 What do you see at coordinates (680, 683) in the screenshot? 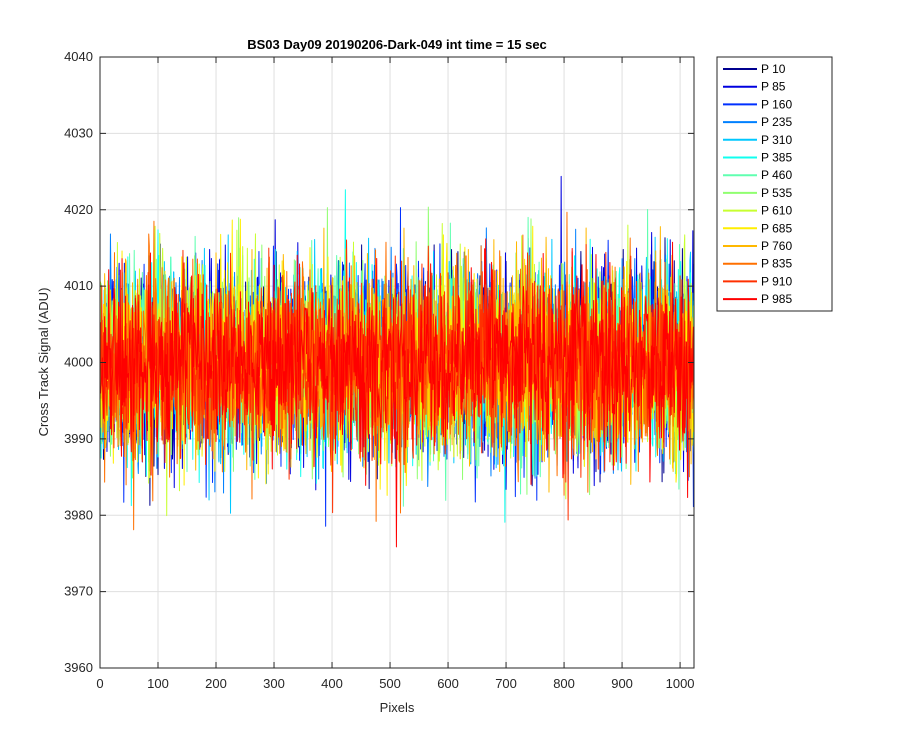
I see `x-tick-label: 1000` at bounding box center [680, 683].